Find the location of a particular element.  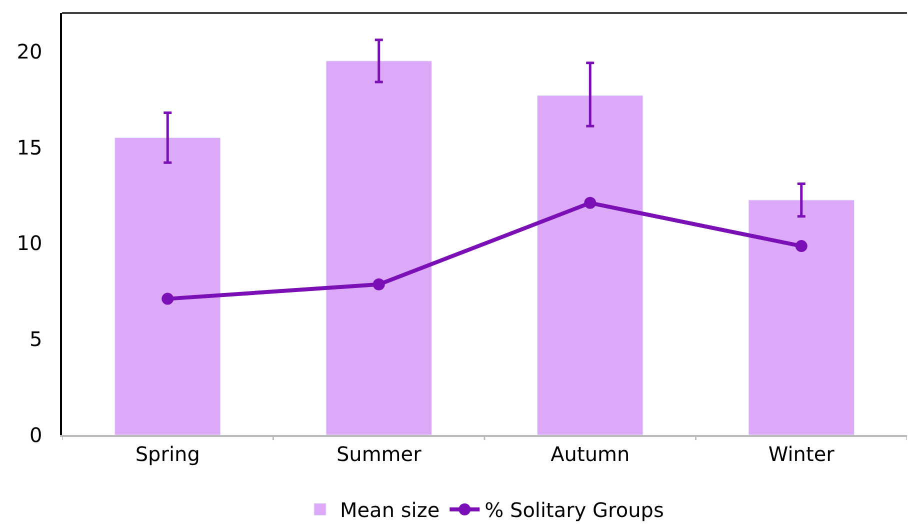

y-tick-label: 0 is located at coordinates (36, 435).